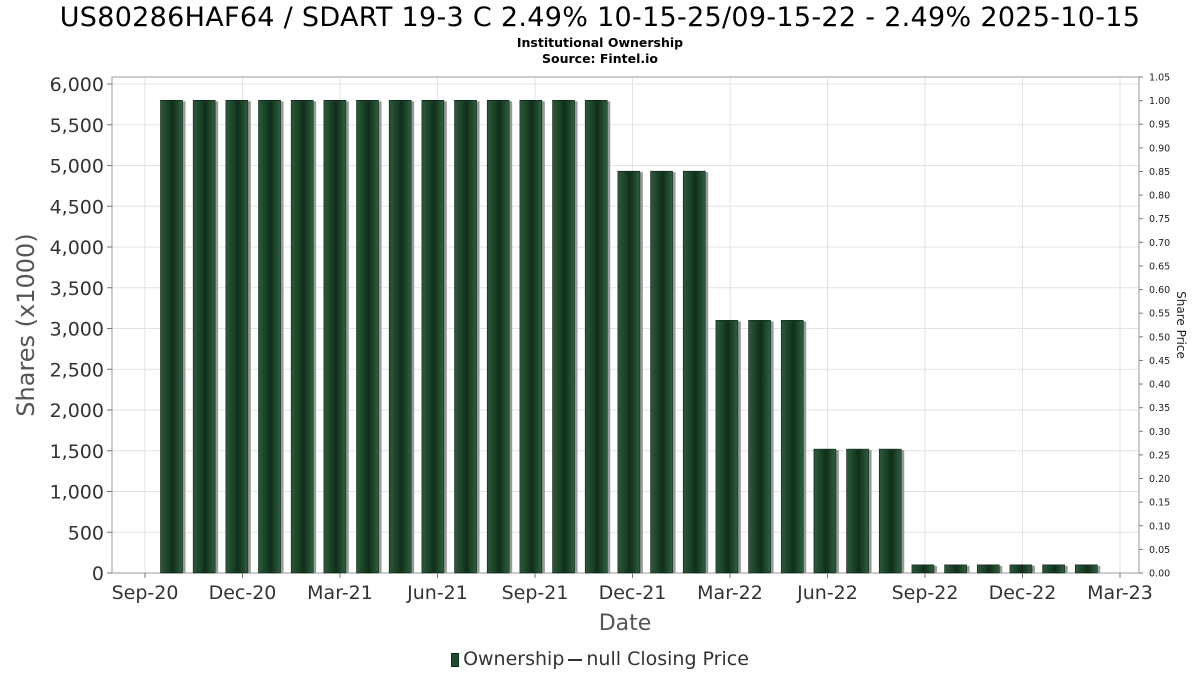 This screenshot has width=1200, height=675. What do you see at coordinates (1159, 503) in the screenshot?
I see `y2-tick-label: 0.15` at bounding box center [1159, 503].